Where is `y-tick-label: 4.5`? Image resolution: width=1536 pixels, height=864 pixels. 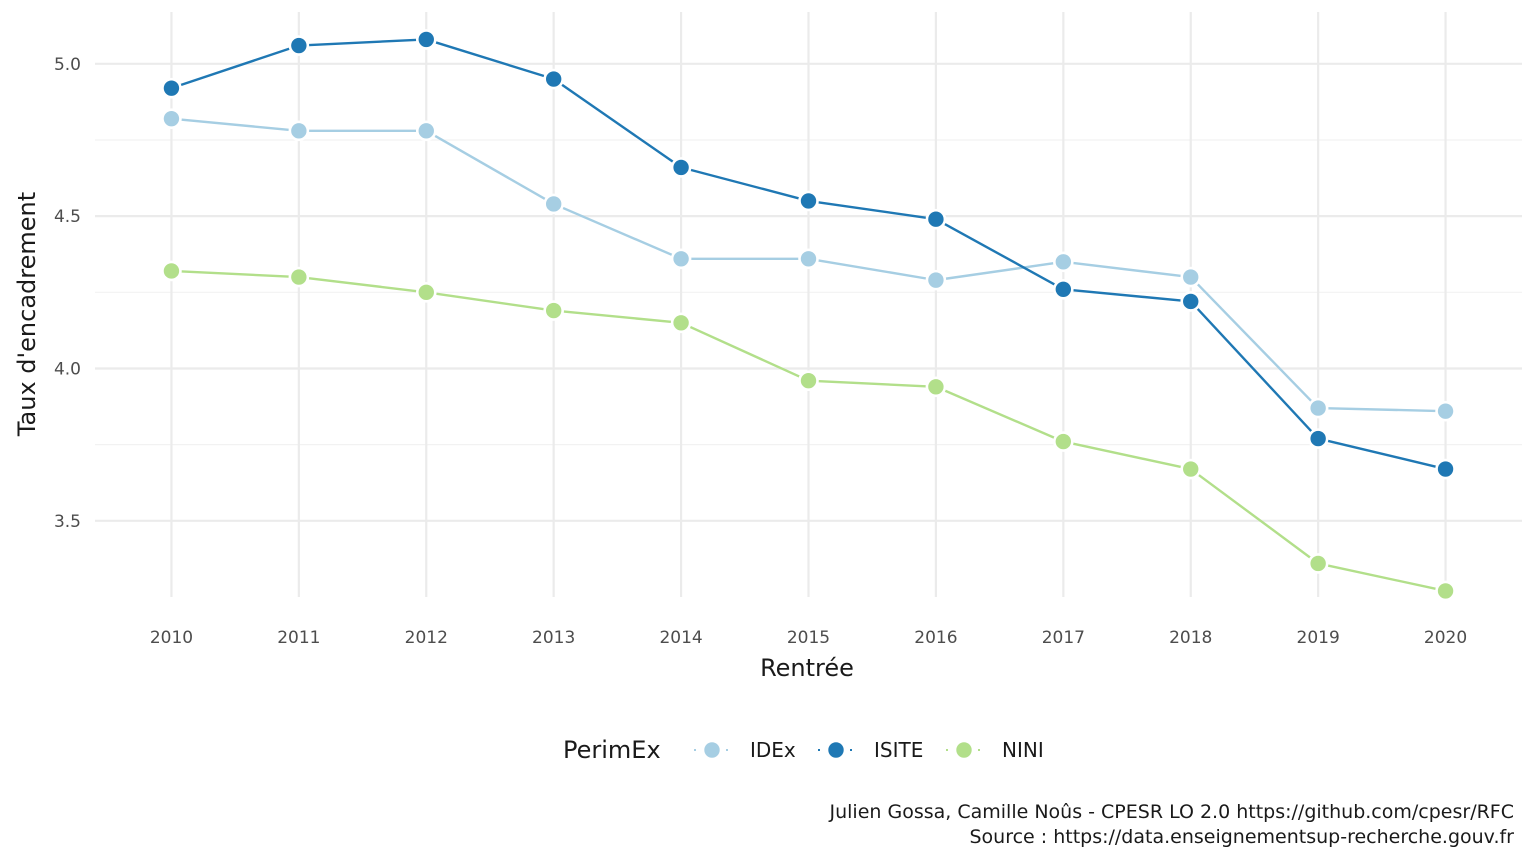
y-tick-label: 4.5 is located at coordinates (67, 217).